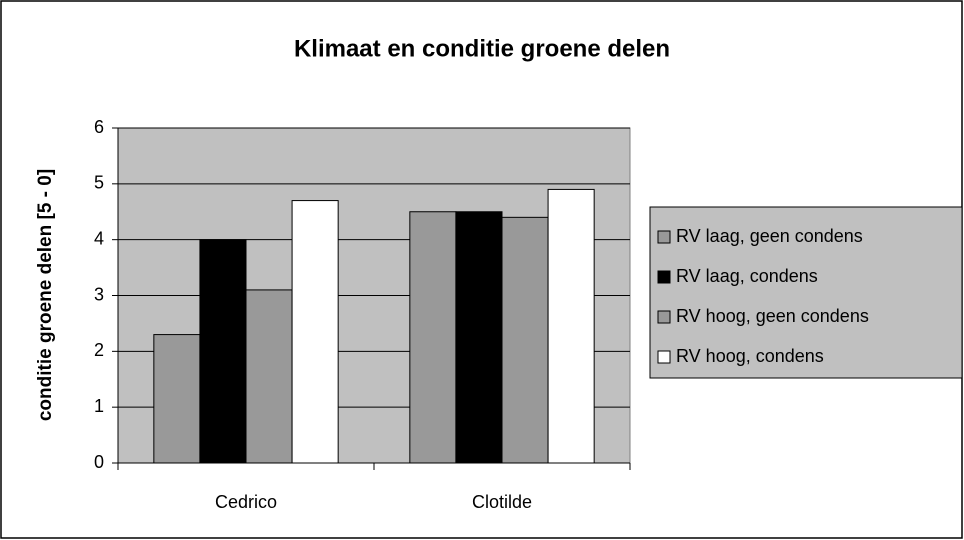  What do you see at coordinates (45, 295) in the screenshot?
I see `y-axis-label: conditie groene delen [5 - 0]` at bounding box center [45, 295].